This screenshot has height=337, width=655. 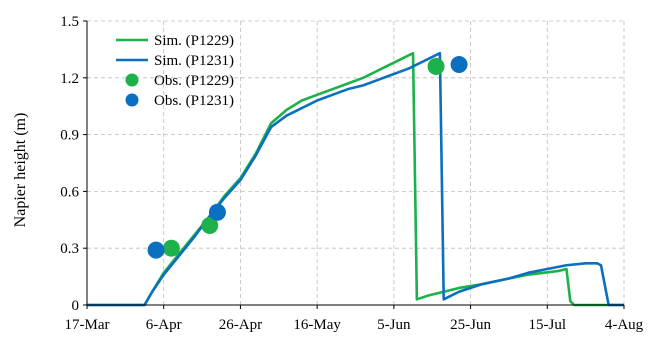 I want to click on x-tick-label: 15-Jul, so click(x=548, y=325).